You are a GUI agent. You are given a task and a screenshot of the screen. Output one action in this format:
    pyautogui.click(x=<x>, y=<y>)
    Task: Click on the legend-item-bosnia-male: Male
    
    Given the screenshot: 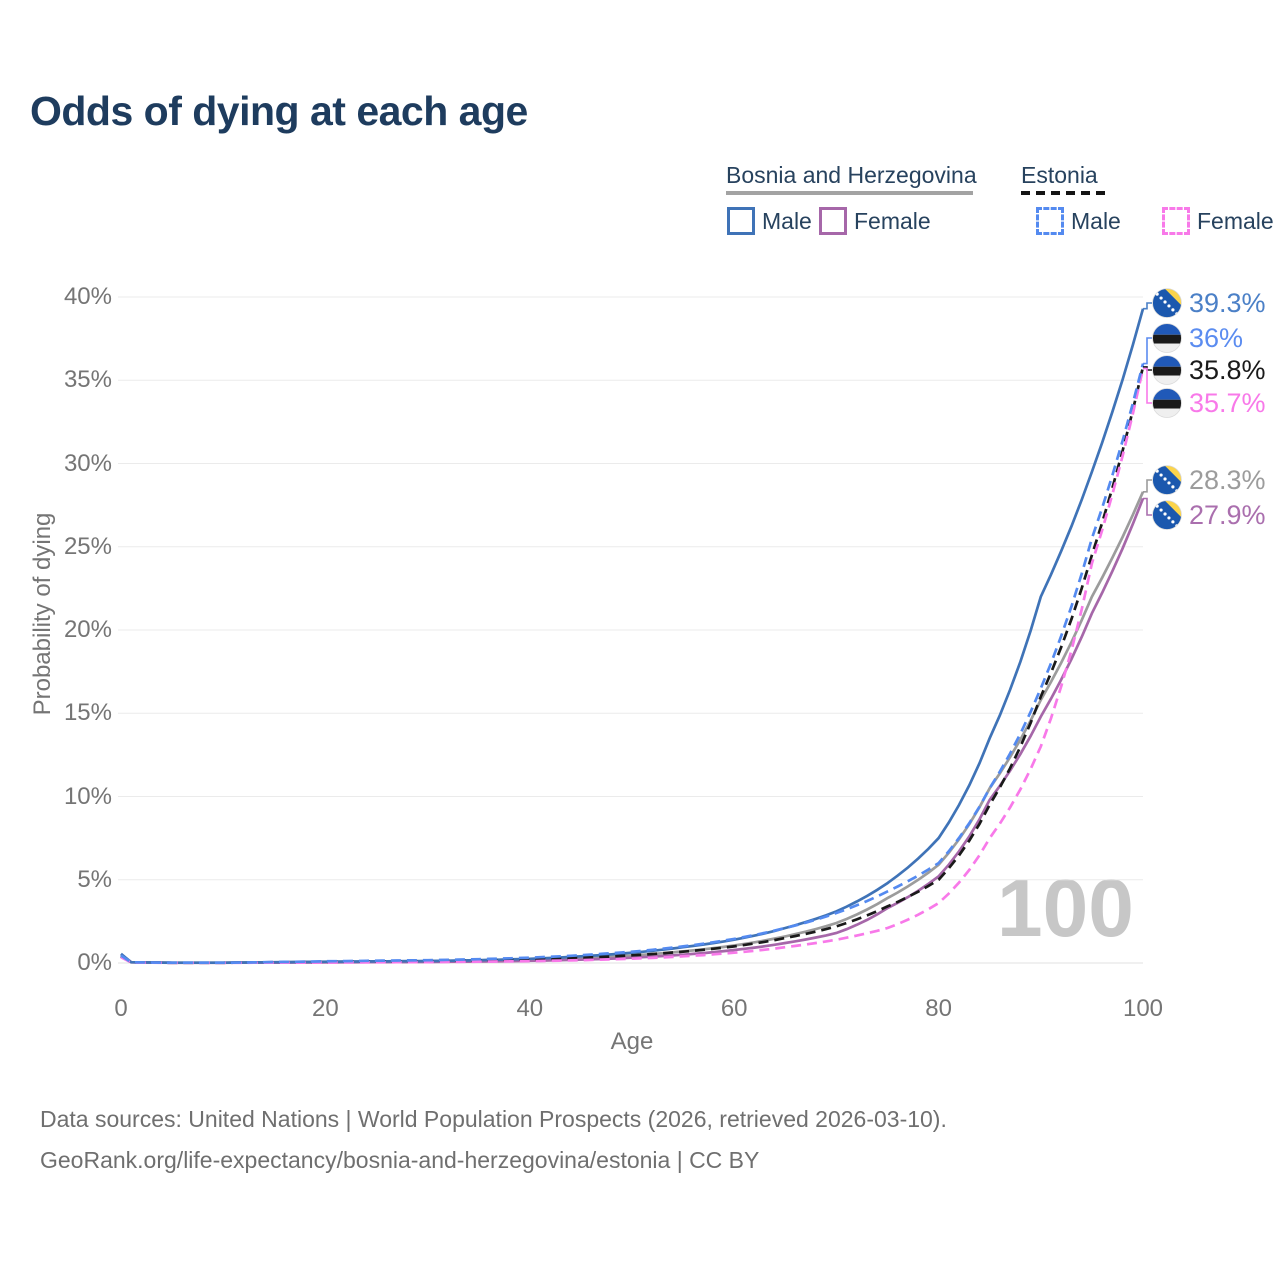 What is the action you would take?
    pyautogui.click(x=787, y=221)
    